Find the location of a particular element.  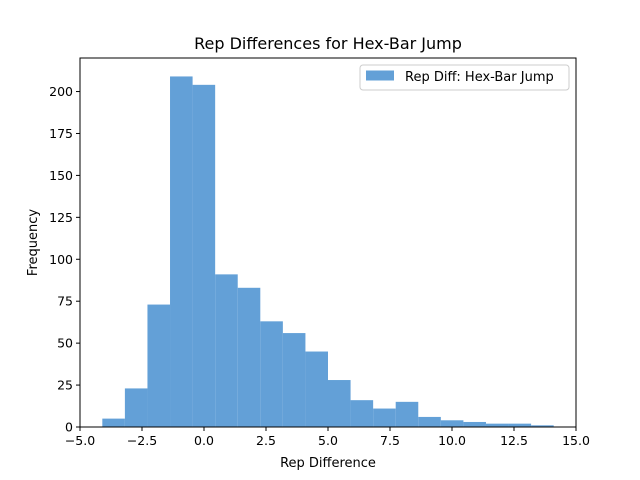

legend-box is located at coordinates (464, 77).